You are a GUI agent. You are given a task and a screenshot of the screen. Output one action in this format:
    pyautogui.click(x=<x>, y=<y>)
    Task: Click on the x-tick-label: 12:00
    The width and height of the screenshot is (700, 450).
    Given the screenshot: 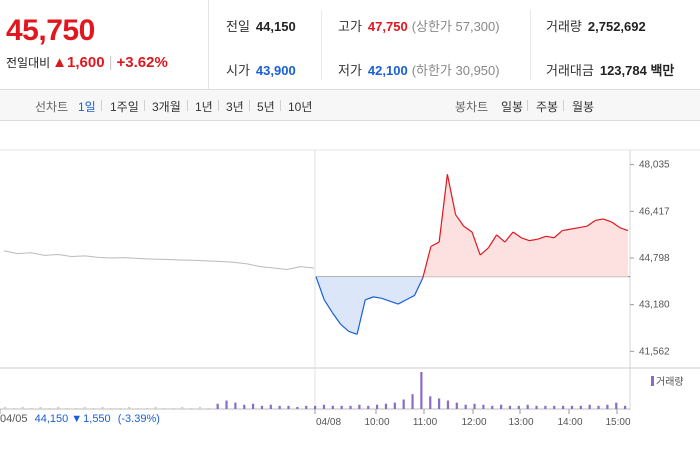 What is the action you would take?
    pyautogui.click(x=473, y=422)
    